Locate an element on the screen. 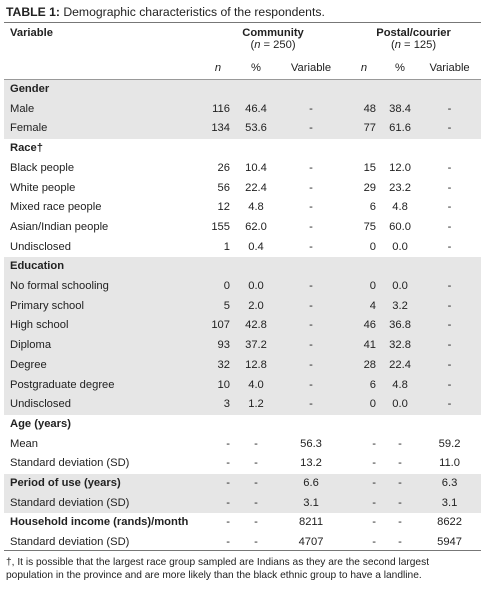 The image size is (485, 594). section-row: Gender is located at coordinates (243, 89).